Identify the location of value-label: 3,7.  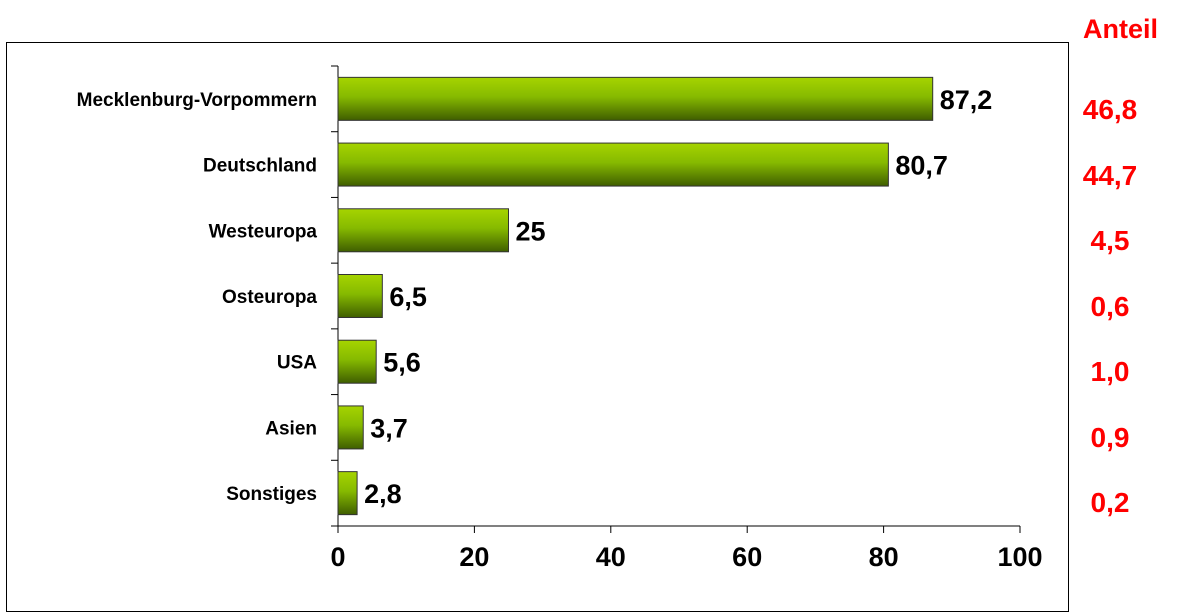
(389, 428).